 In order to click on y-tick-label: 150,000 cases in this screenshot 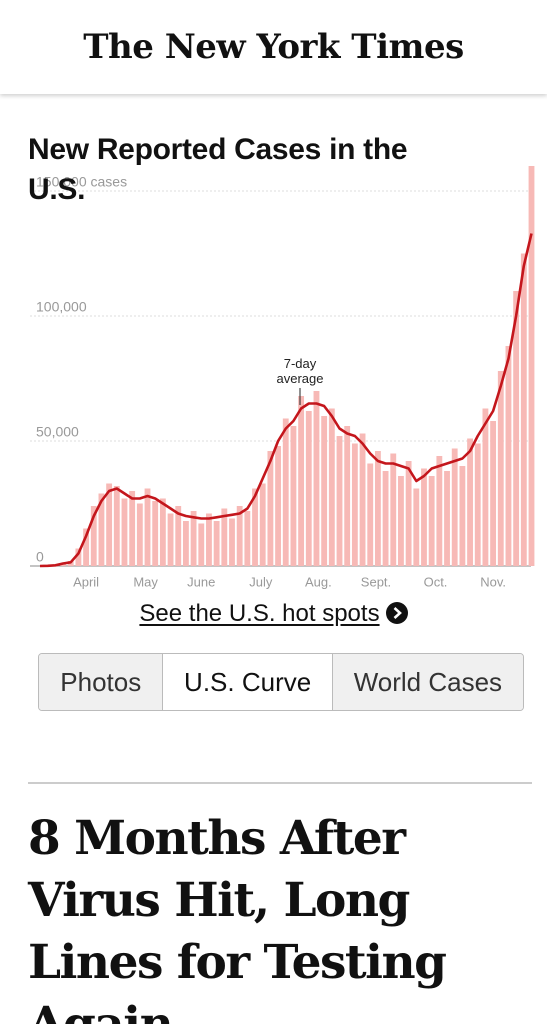, I will do `click(81, 182)`.